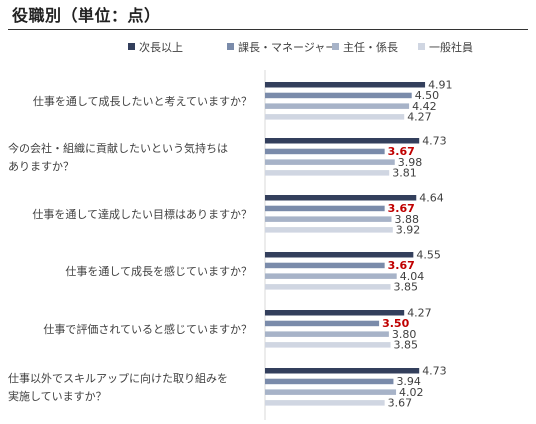 The height and width of the screenshot is (424, 536). What do you see at coordinates (428, 255) in the screenshot?
I see `data-label: 4.55` at bounding box center [428, 255].